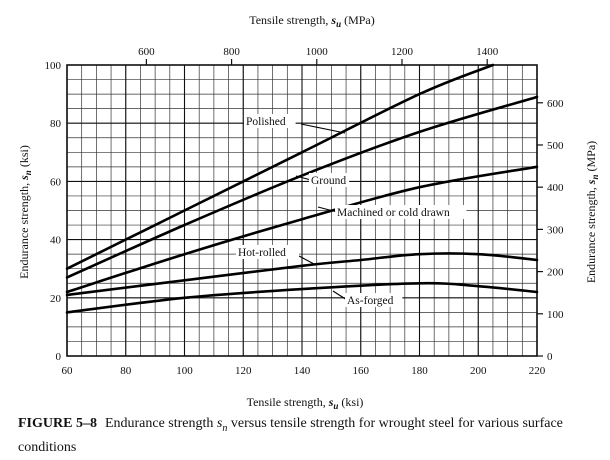 This screenshot has width=610, height=460. Describe the element at coordinates (317, 52) in the screenshot. I see `x2-tick-label: 1000` at that location.